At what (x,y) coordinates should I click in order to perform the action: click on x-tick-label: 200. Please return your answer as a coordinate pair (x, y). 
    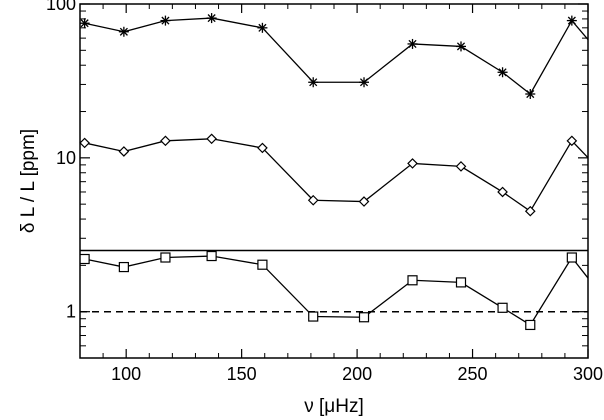
    Looking at the image, I should click on (357, 374).